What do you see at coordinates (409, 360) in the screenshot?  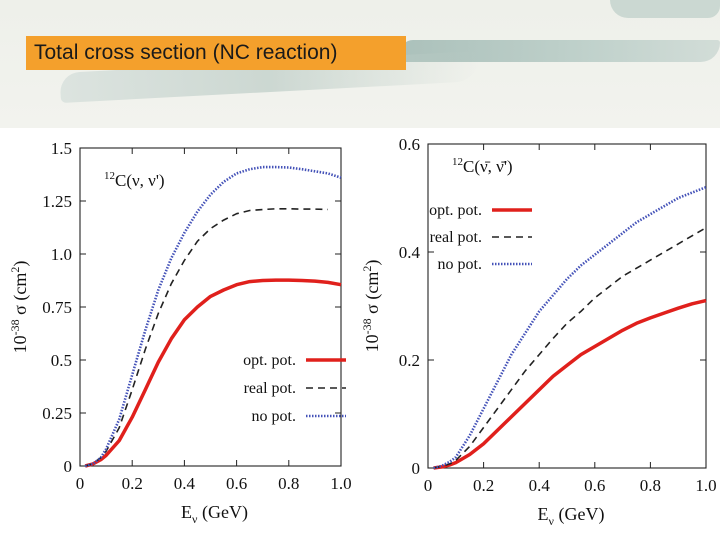 I see `y-tick-label: 0.2` at bounding box center [409, 360].